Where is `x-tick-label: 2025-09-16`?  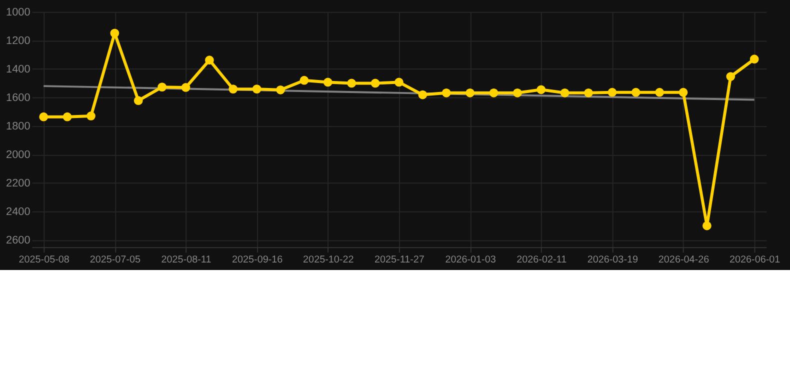
x-tick-label: 2025-09-16 is located at coordinates (258, 260).